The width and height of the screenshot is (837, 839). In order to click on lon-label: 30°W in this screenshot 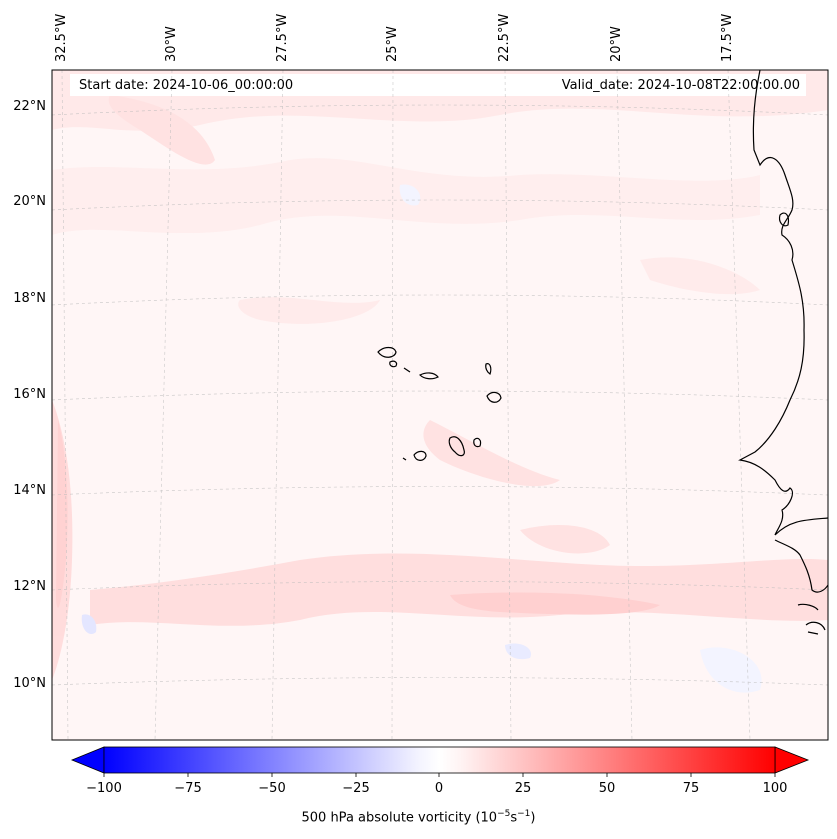, I will do `click(171, 44)`.